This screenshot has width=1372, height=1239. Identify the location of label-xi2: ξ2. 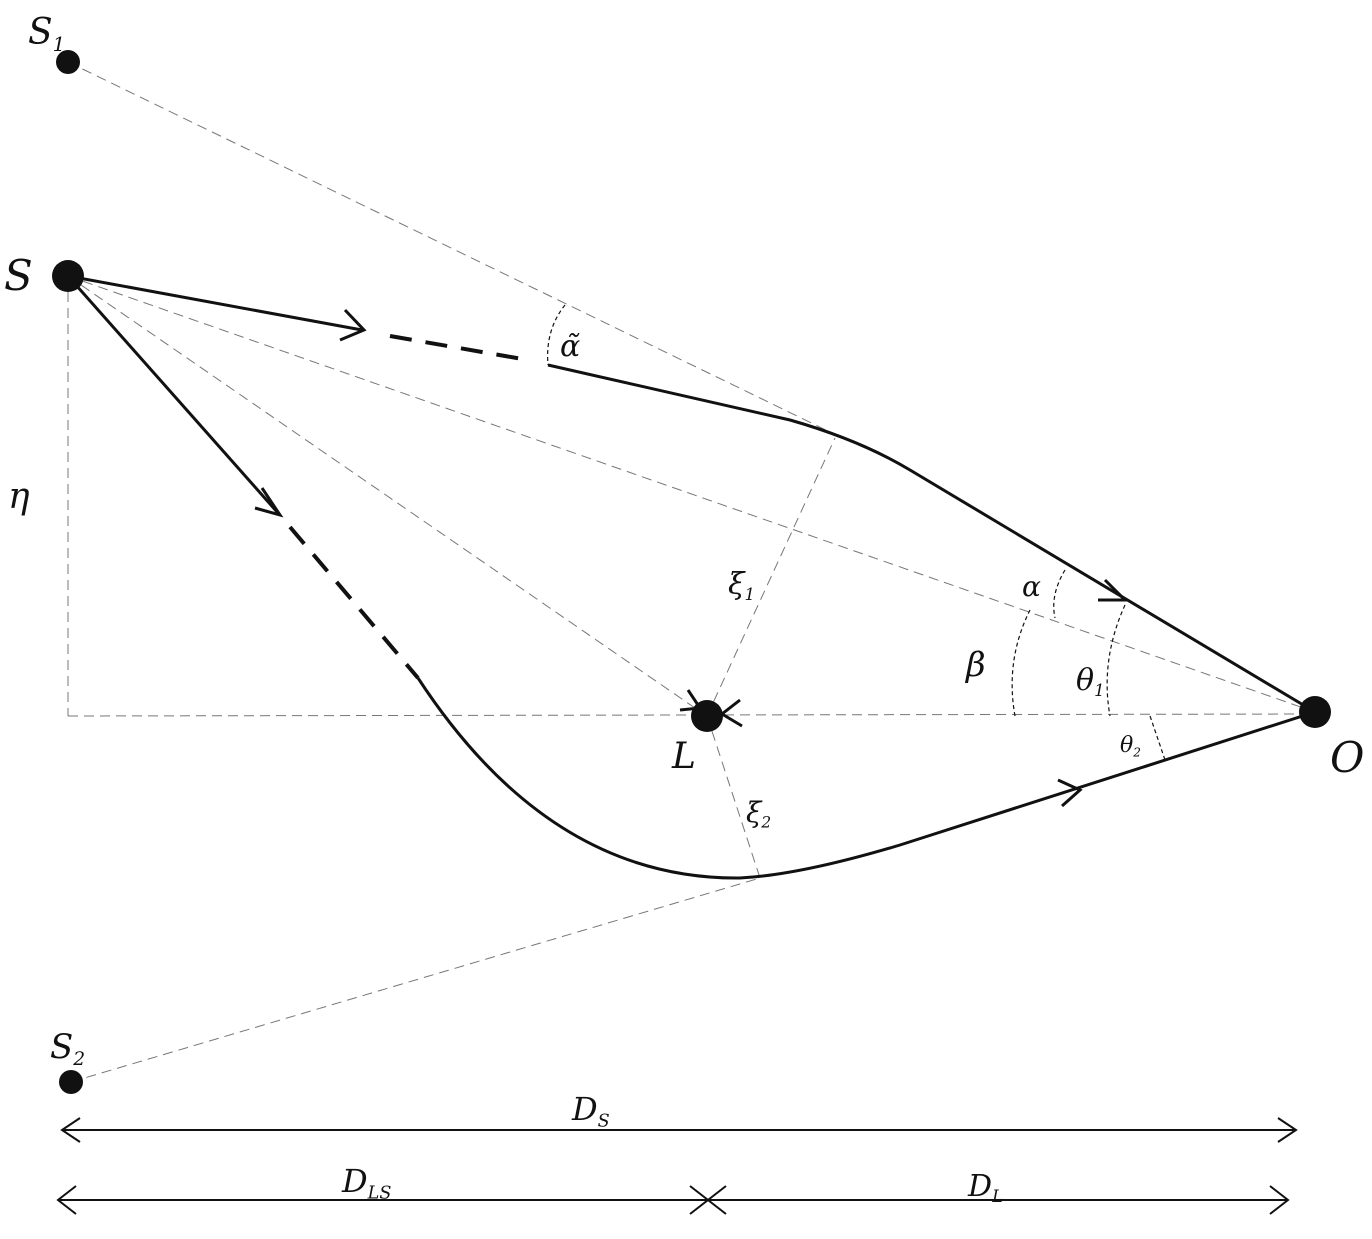
(758, 814).